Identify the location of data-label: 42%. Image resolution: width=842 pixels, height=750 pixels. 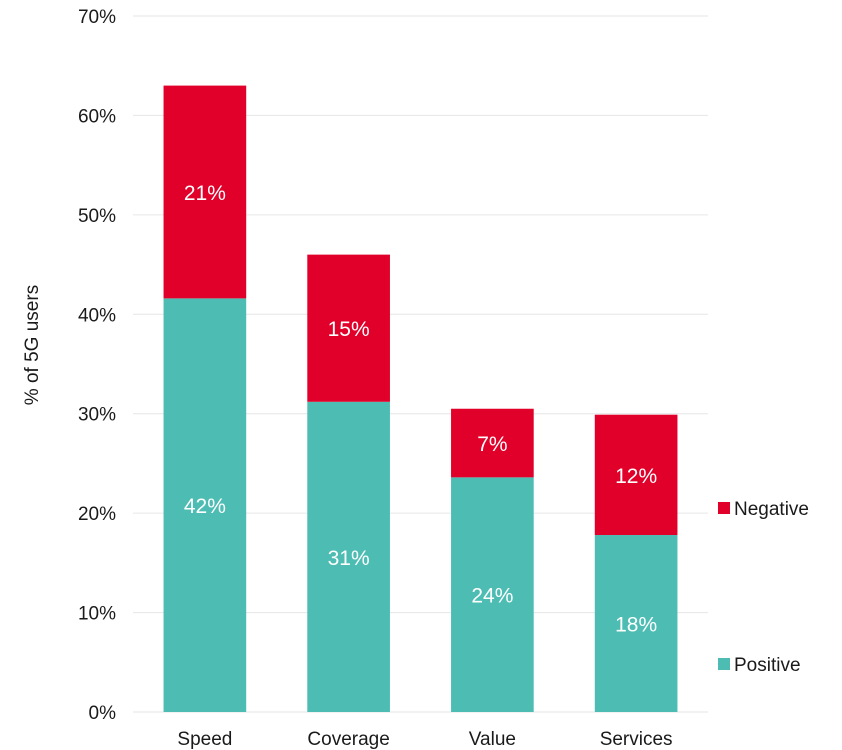
(205, 506).